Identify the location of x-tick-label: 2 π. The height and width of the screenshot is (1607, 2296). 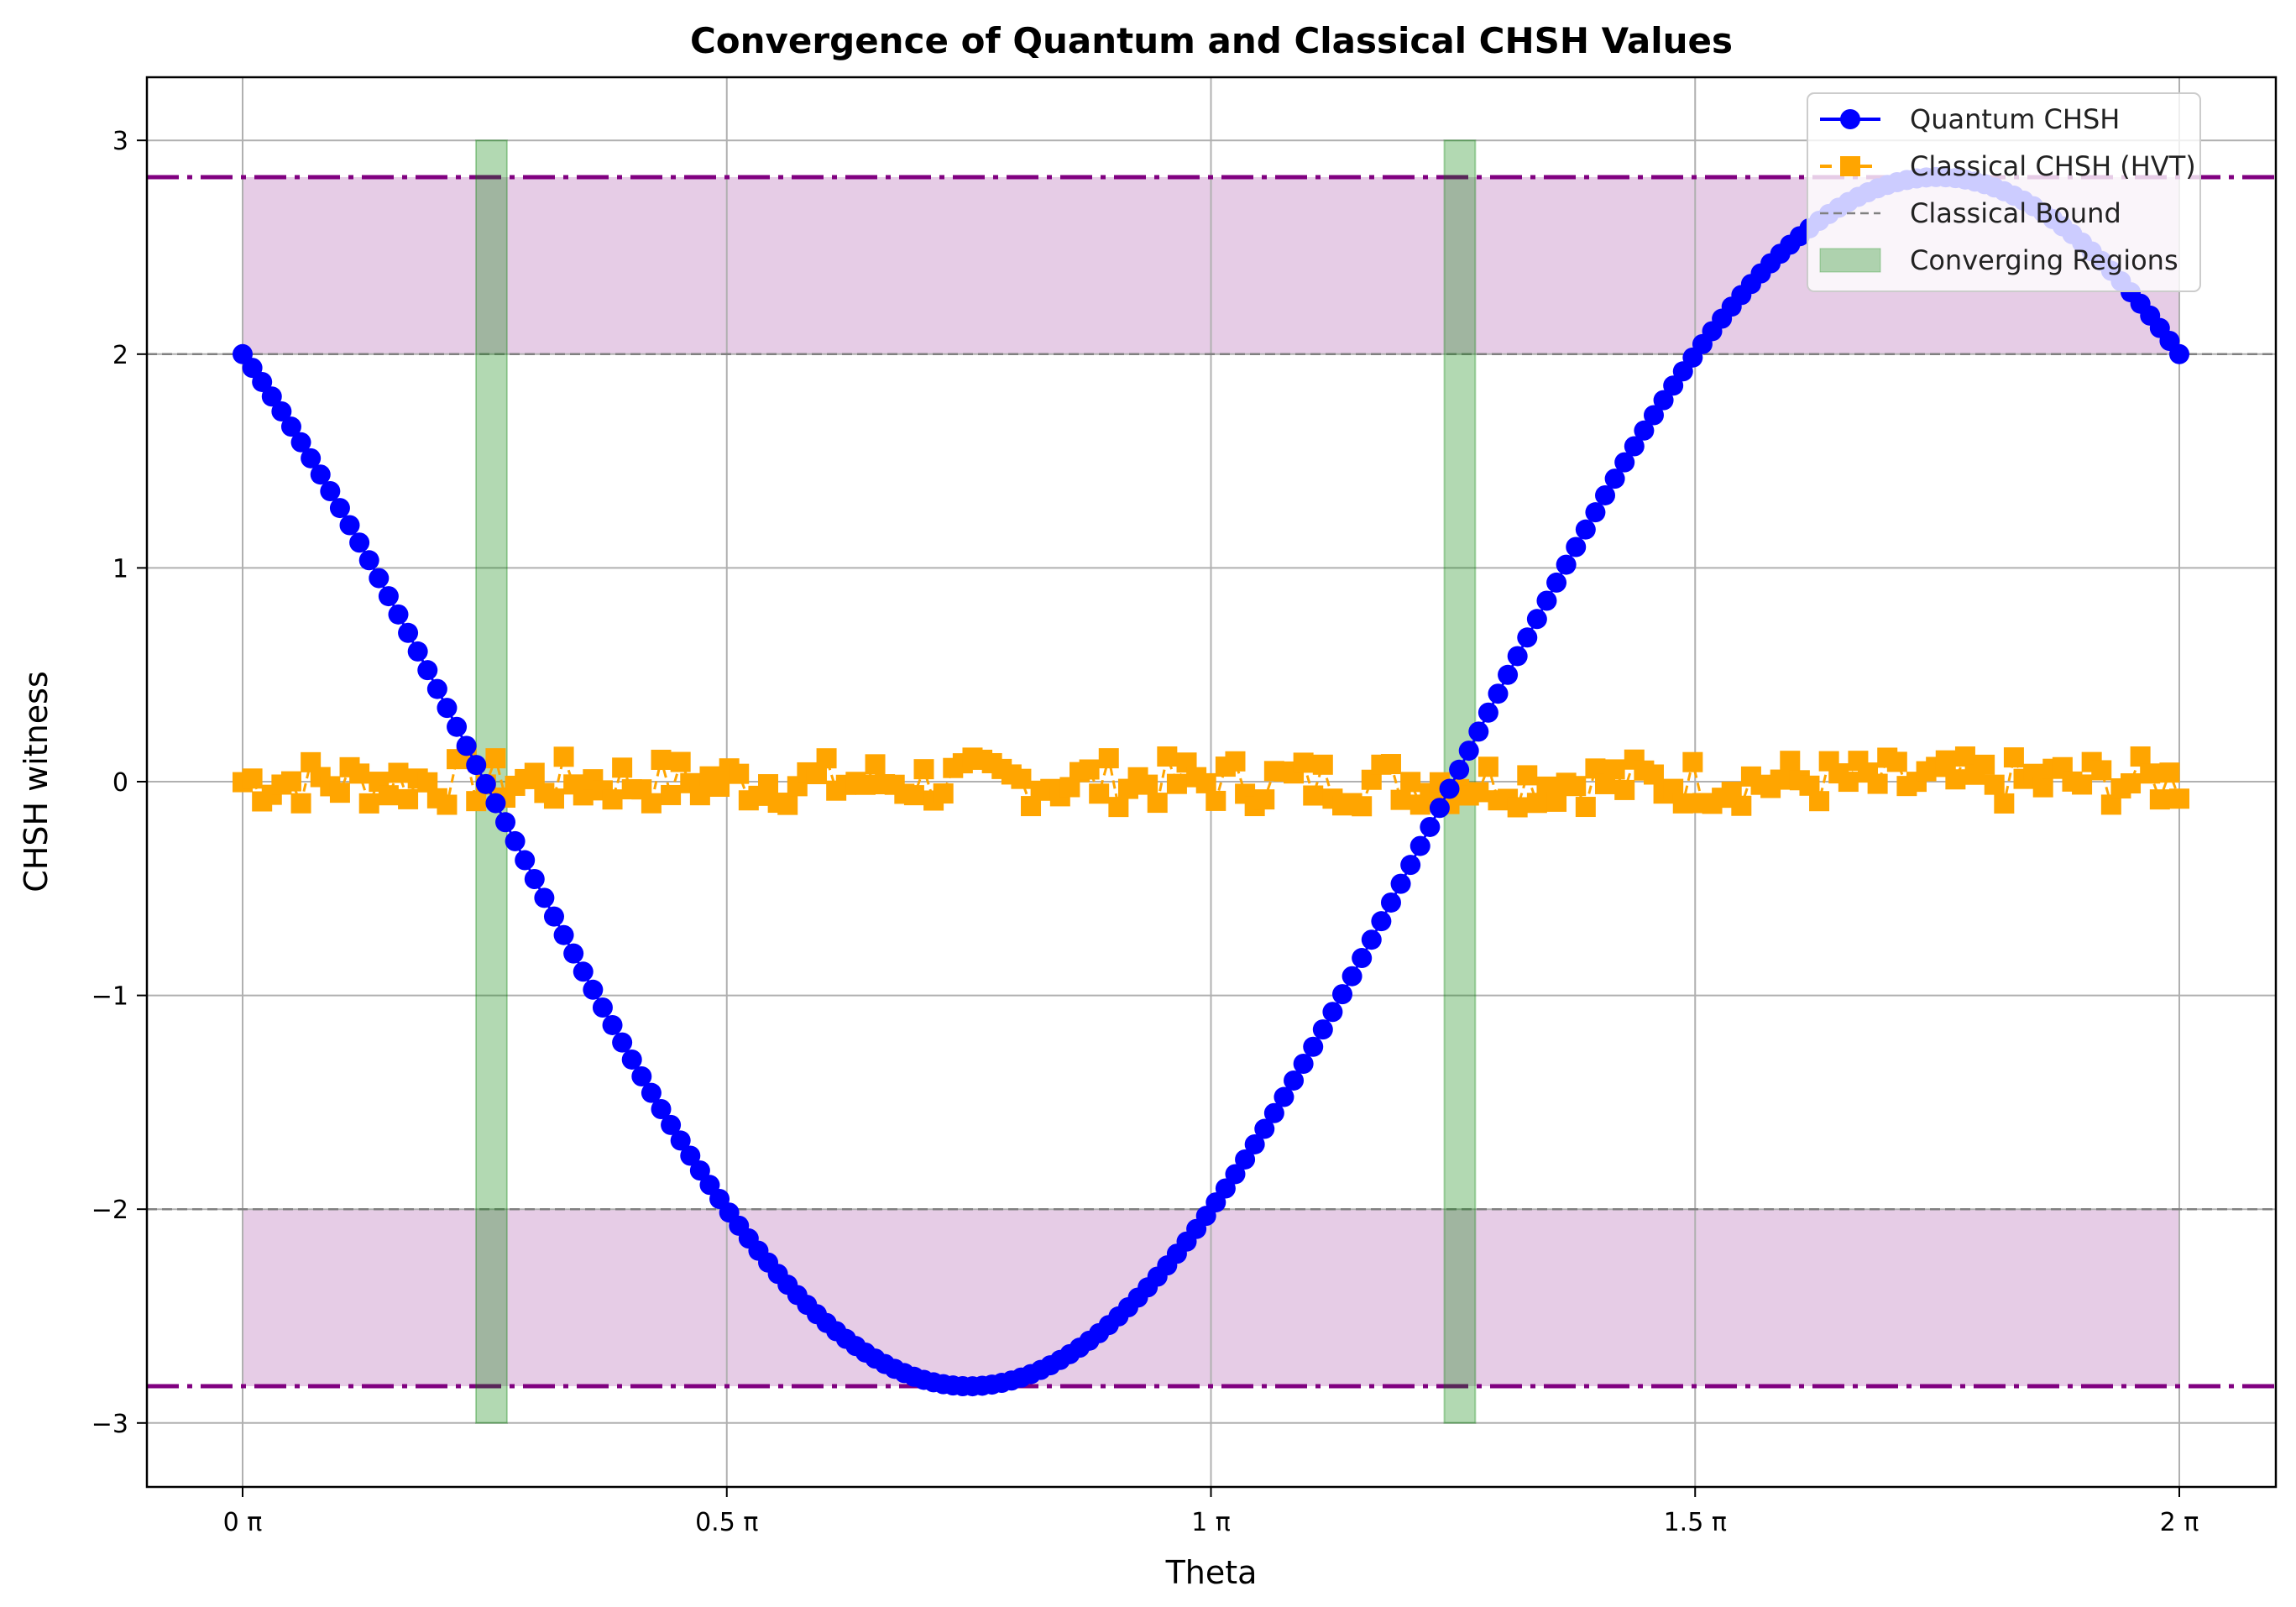
(2179, 1522).